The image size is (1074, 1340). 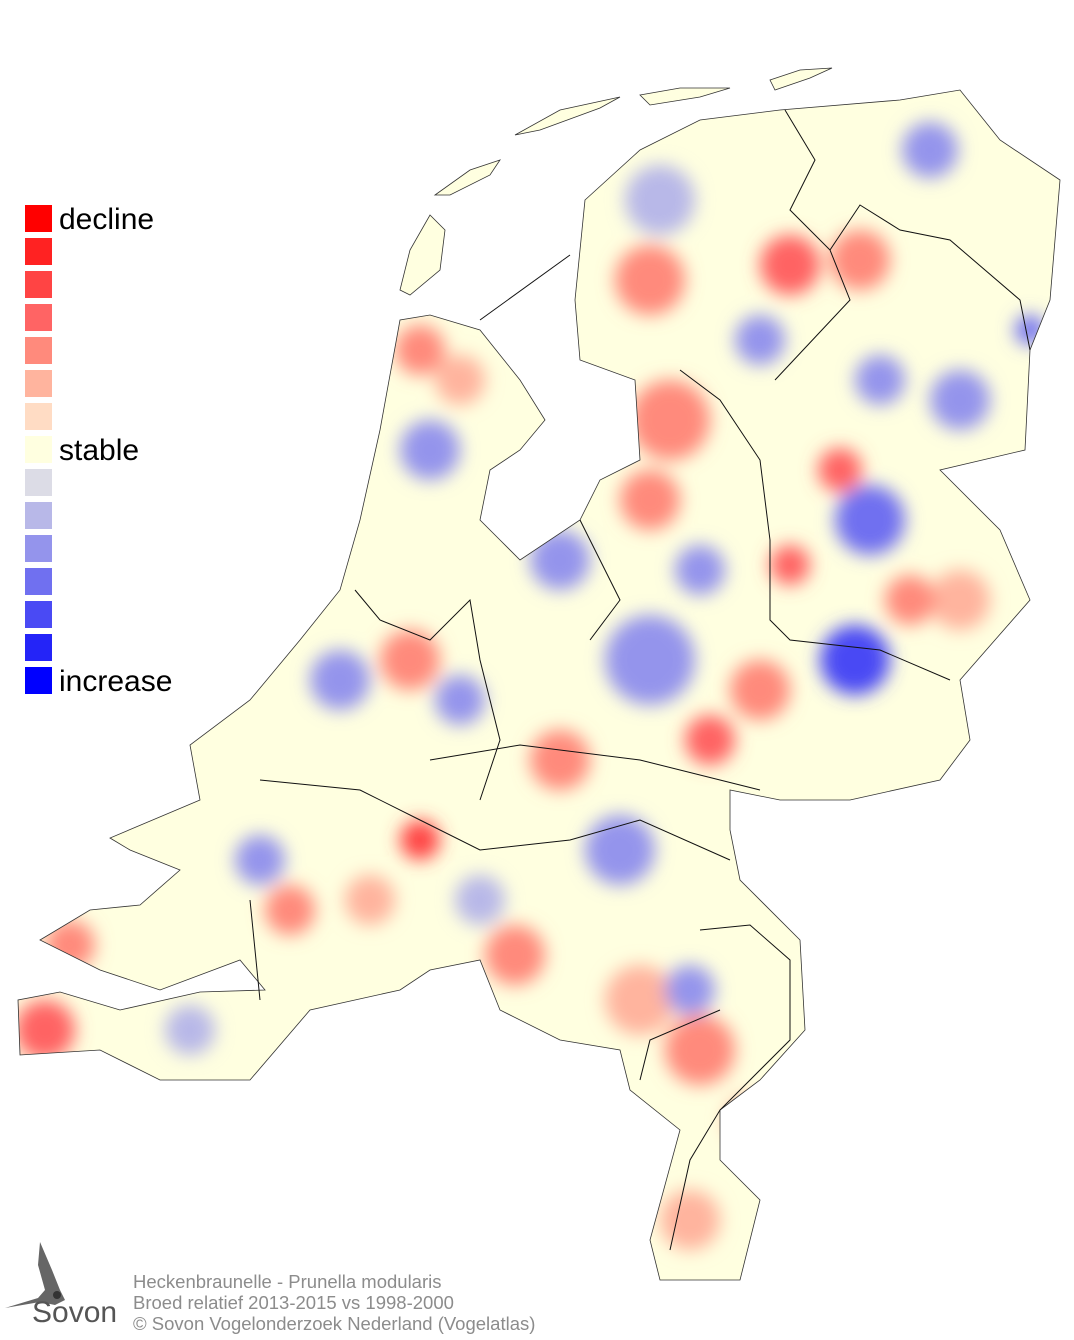 I want to click on wadden-islands, so click(x=616, y=181).